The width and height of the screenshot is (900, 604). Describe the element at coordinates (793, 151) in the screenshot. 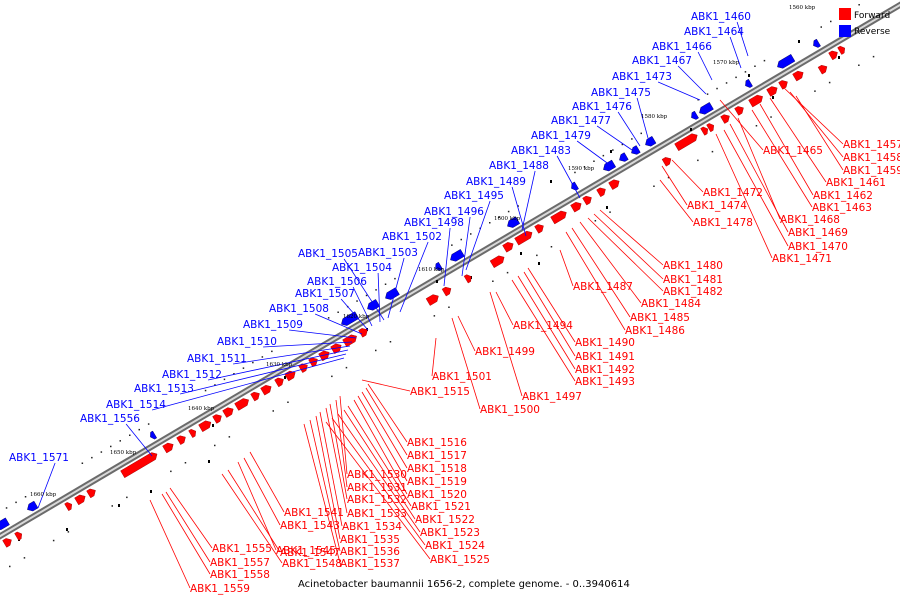

I see `forward-gene-label: ABK1_1465` at that location.